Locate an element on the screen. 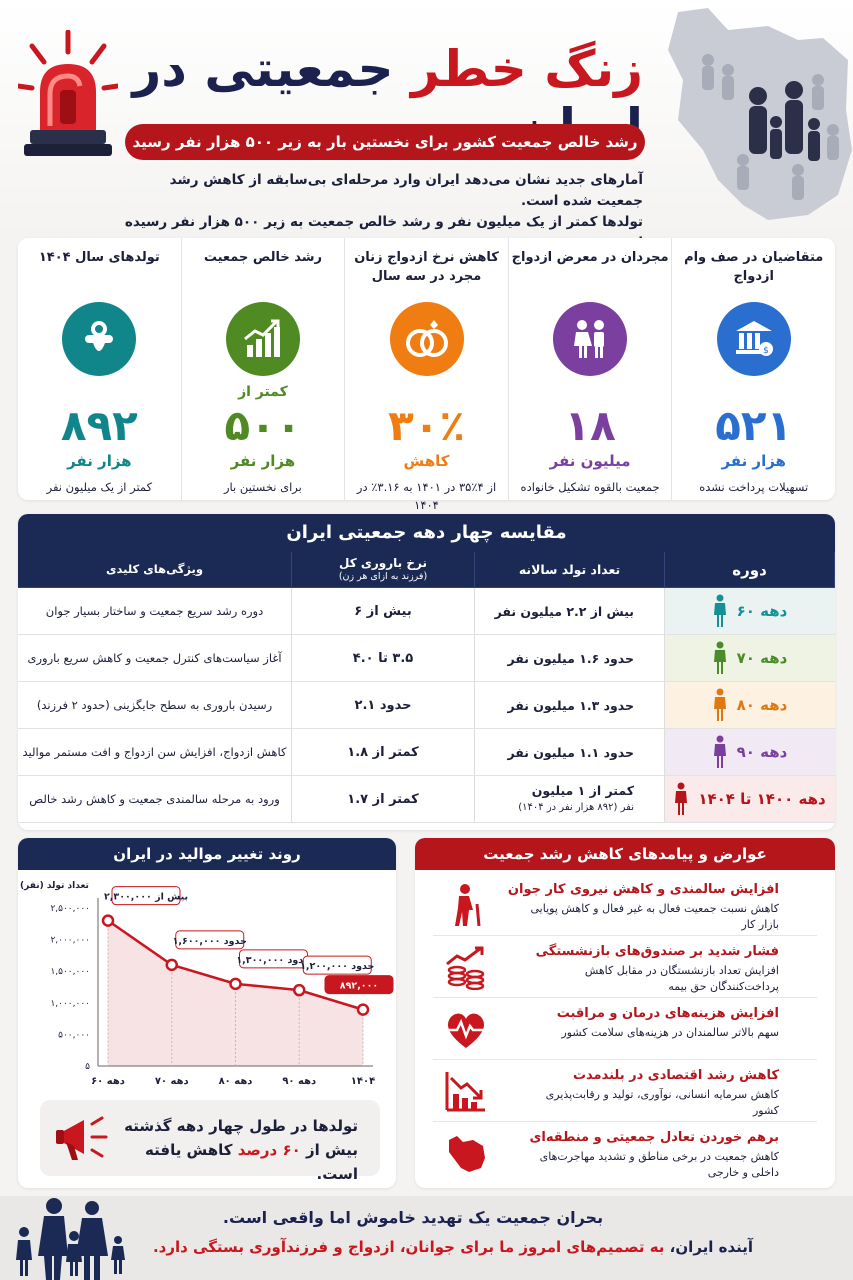  heart-pulse-icon is located at coordinates (466, 1030).